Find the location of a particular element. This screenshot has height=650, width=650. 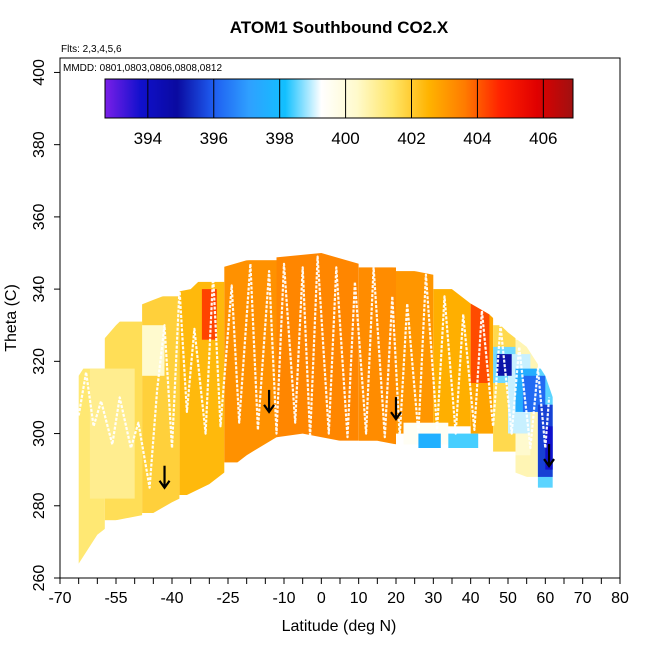

x-axis-label: Latitude (deg N) is located at coordinates (339, 626).